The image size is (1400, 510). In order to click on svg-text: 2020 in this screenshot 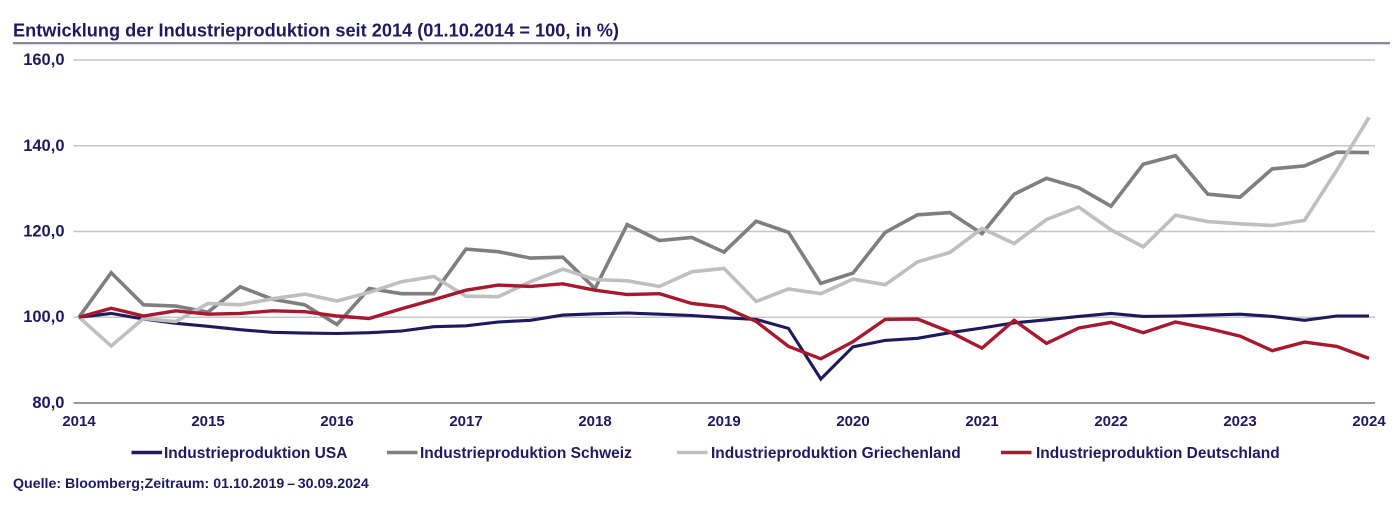, I will do `click(852, 421)`.